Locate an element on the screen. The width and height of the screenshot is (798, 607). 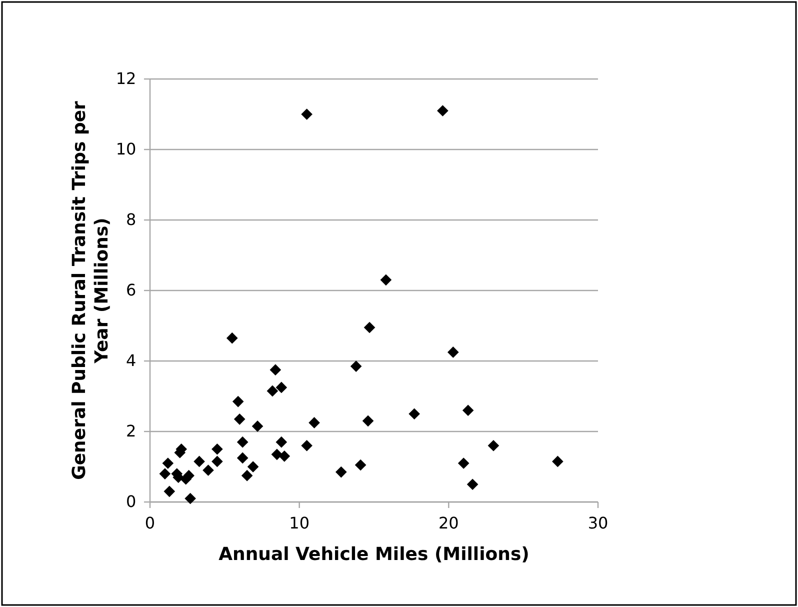
y-tick-label: 6 is located at coordinates (131, 290).